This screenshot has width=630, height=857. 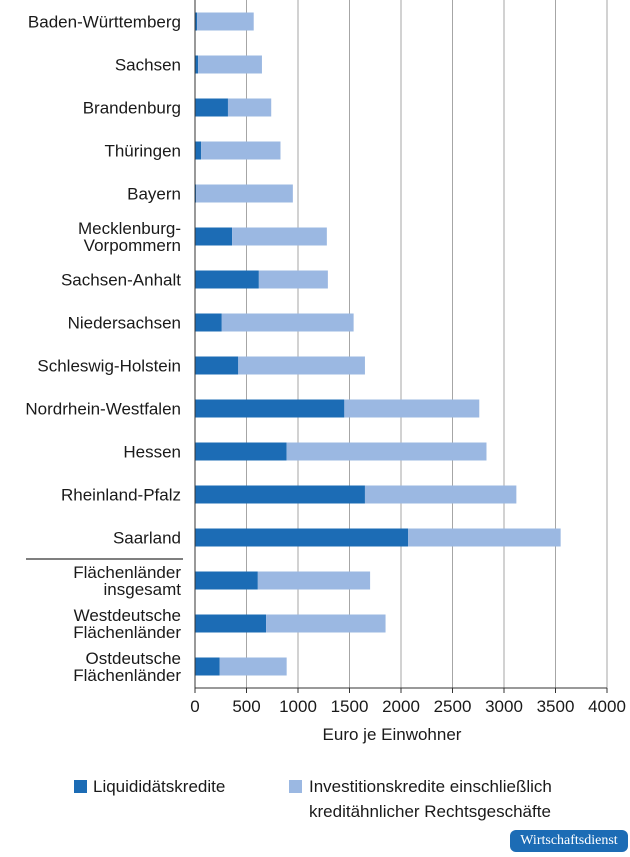 What do you see at coordinates (133, 658) in the screenshot?
I see `category-label-15-0: Ostdeutsche` at bounding box center [133, 658].